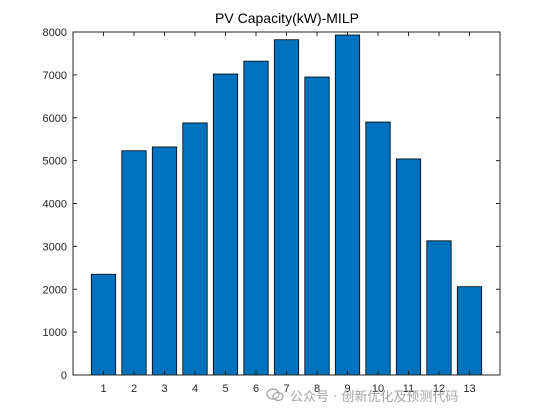 Image resolution: width=560 pixels, height=420 pixels. What do you see at coordinates (275, 395) in the screenshot?
I see `wechat-icon` at bounding box center [275, 395].